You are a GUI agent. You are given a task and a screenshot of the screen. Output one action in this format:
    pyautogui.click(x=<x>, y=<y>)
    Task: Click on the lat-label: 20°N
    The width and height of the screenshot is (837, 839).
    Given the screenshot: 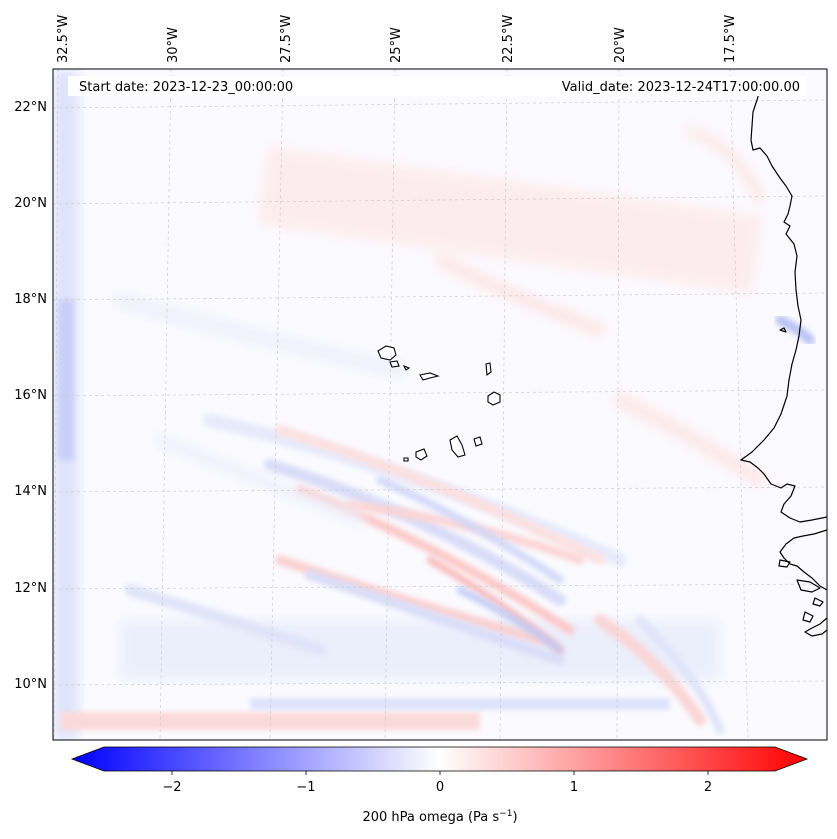 What is the action you would take?
    pyautogui.click(x=30, y=203)
    